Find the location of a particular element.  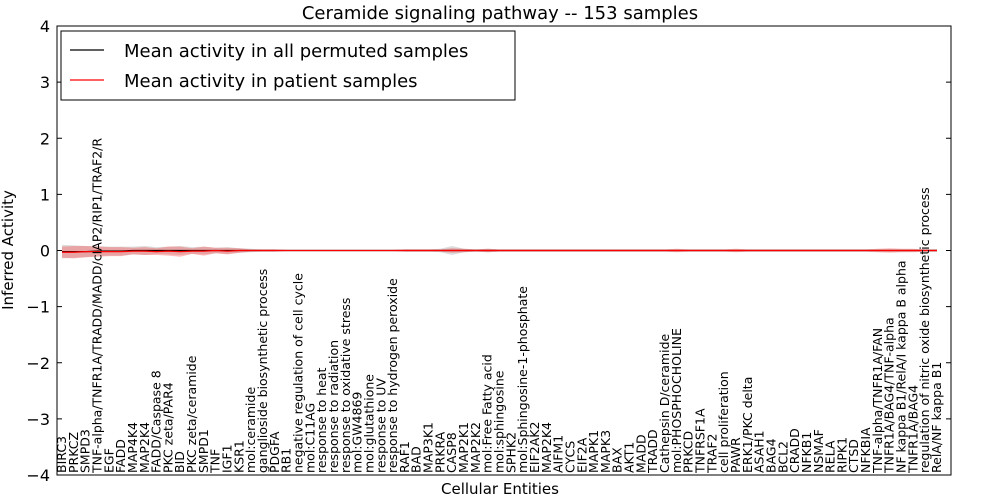

x-tick-label: FADD/Caspase 8 is located at coordinates (156, 421).